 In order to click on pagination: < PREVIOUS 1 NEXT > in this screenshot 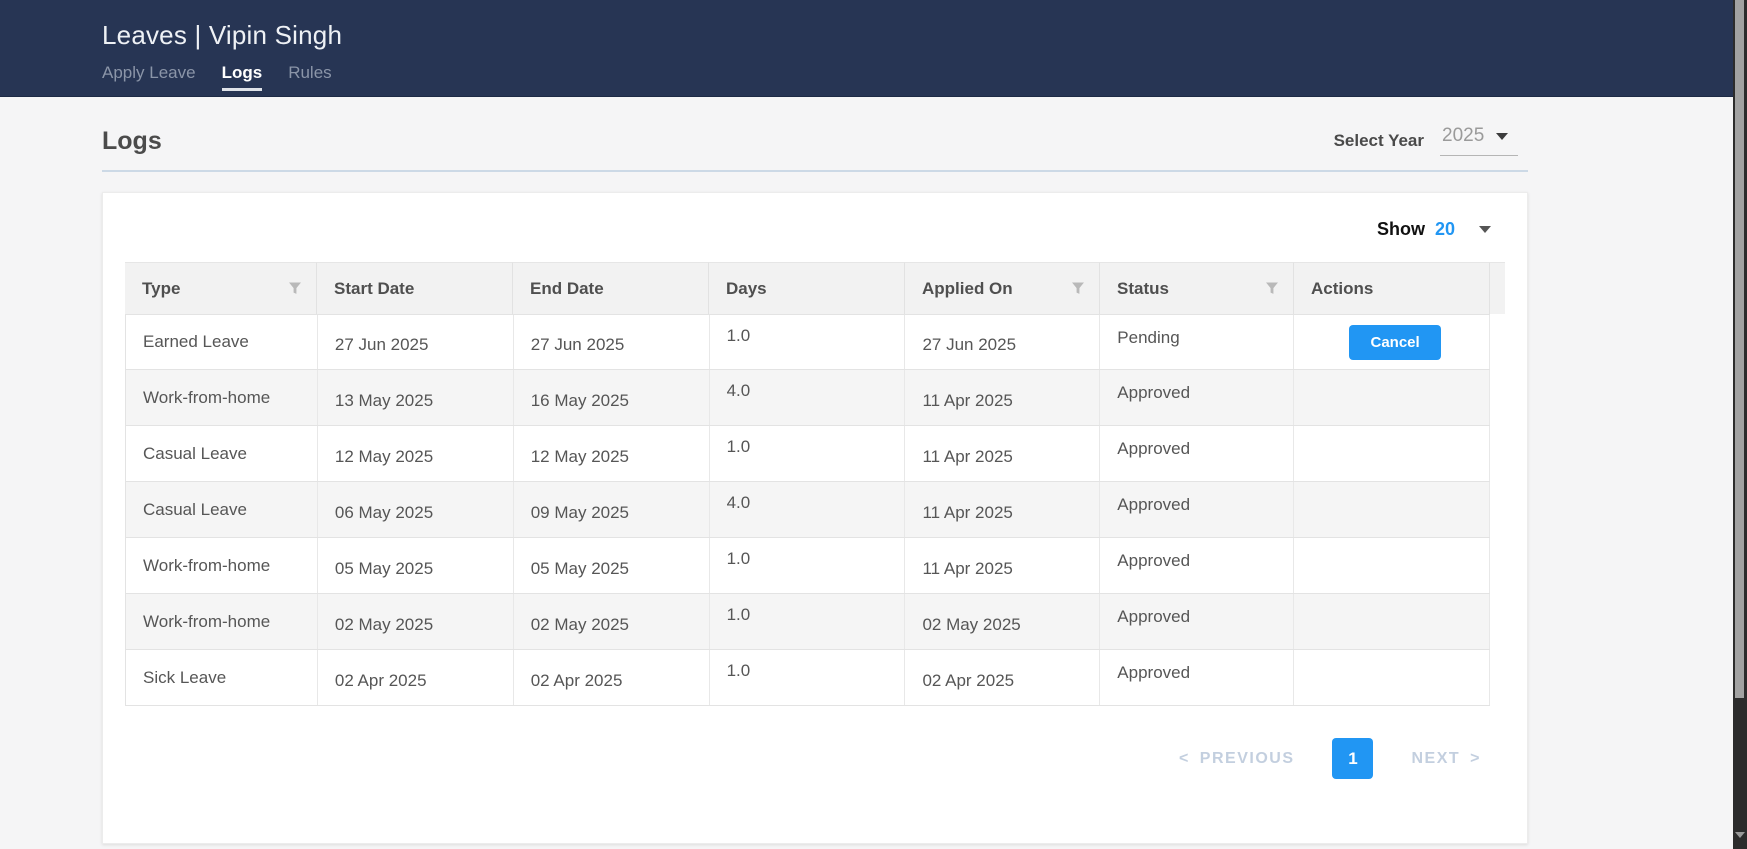, I will do `click(815, 758)`.